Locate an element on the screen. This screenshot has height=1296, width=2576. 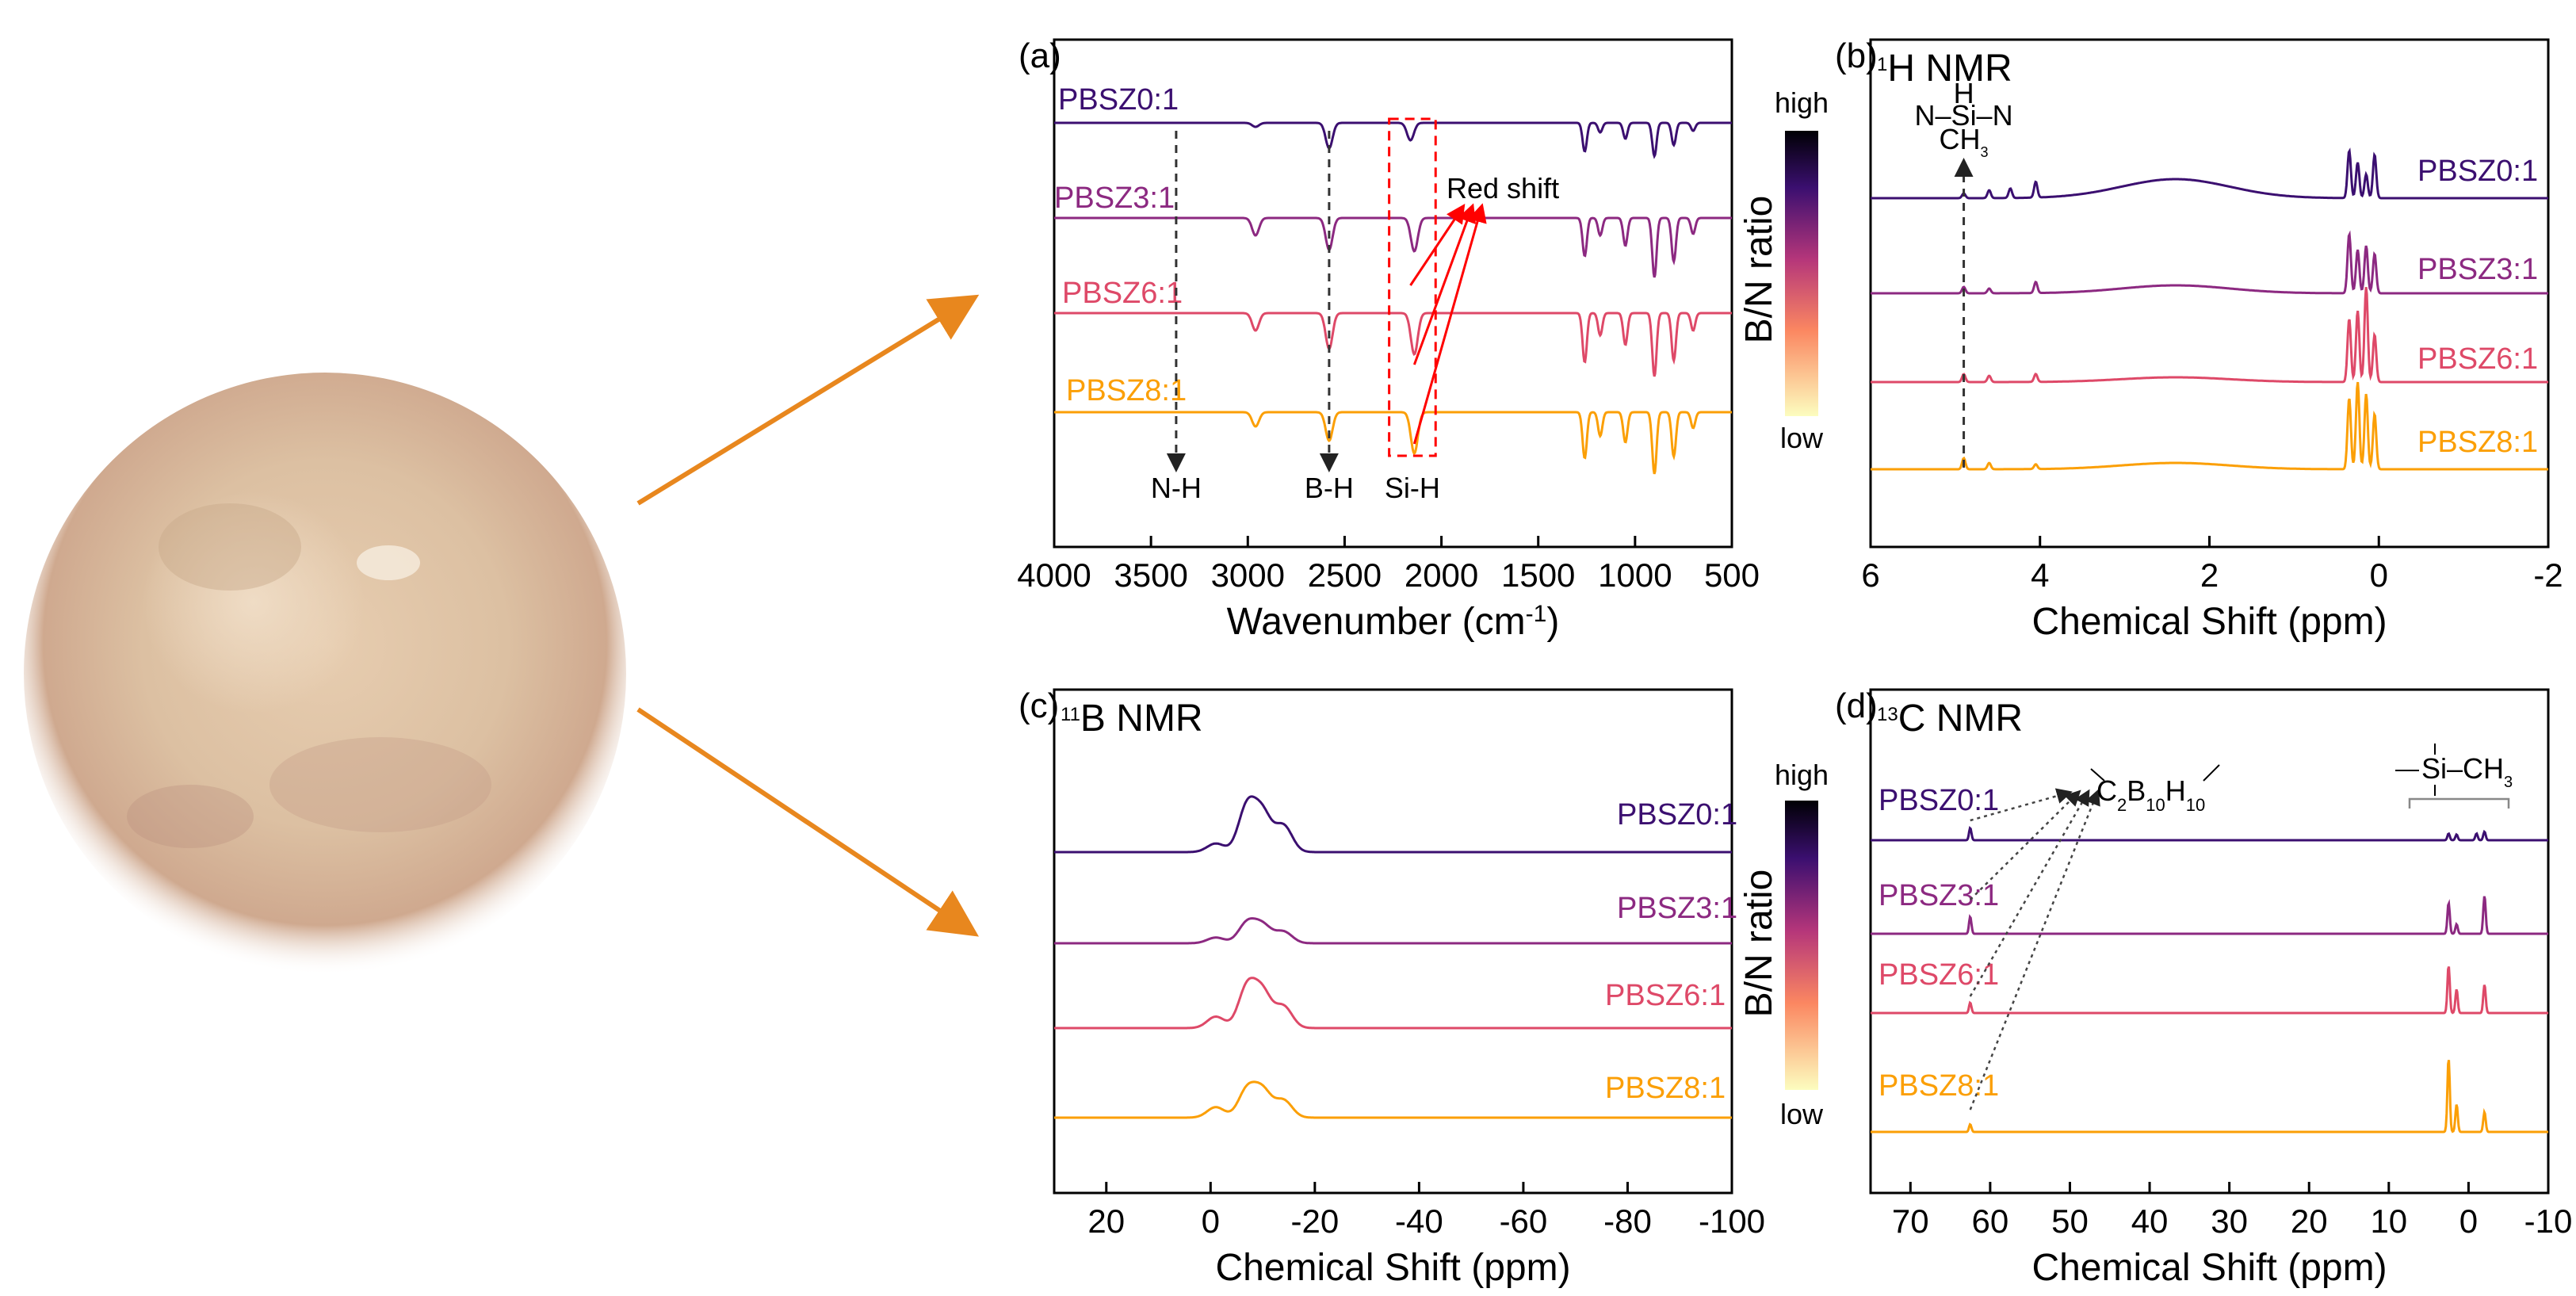
x-tick-label: -10 is located at coordinates (2548, 1221).